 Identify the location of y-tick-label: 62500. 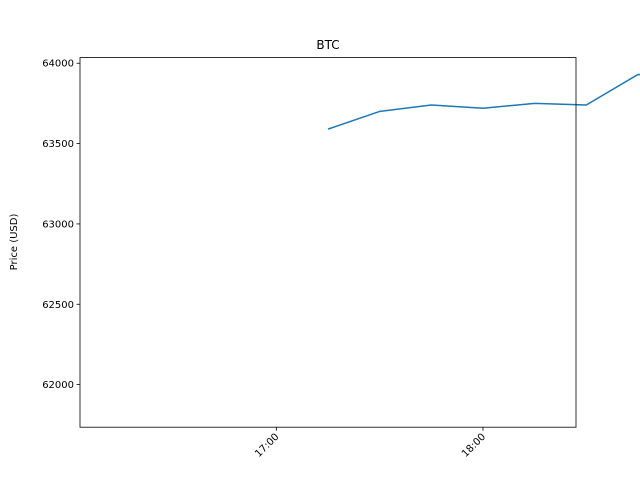
(58, 305).